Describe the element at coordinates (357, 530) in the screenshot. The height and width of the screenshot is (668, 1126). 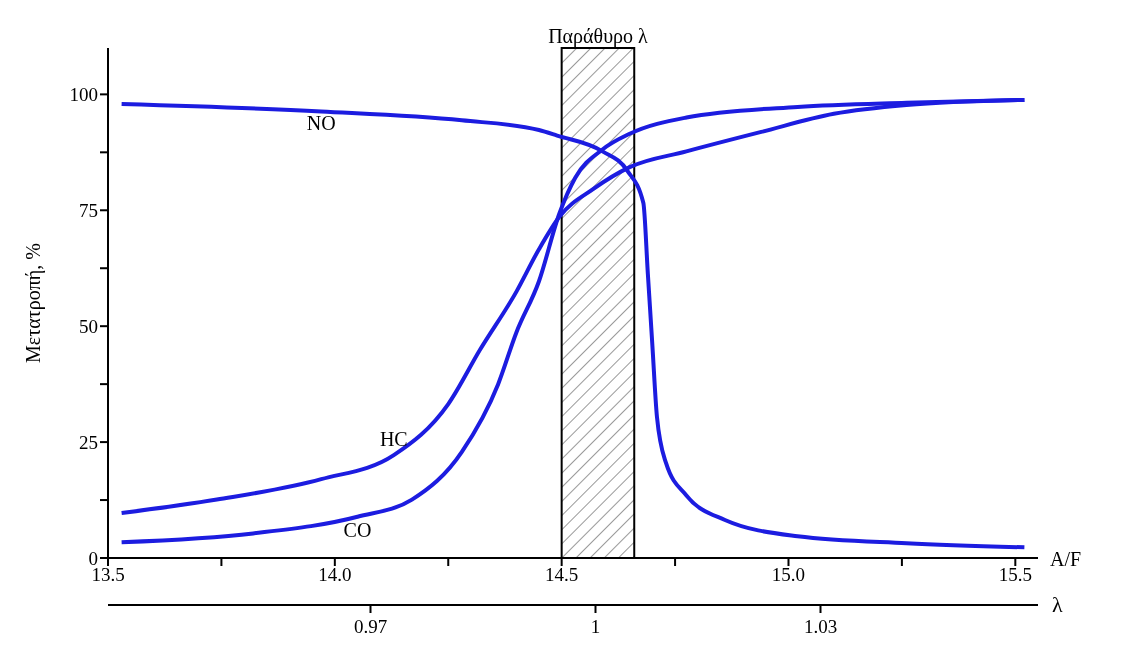
I see `series-label: CO` at that location.